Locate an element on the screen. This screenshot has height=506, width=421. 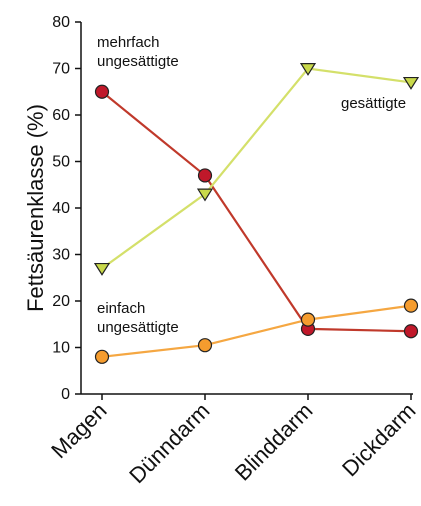
y-tick-label: 30 is located at coordinates (61, 255).